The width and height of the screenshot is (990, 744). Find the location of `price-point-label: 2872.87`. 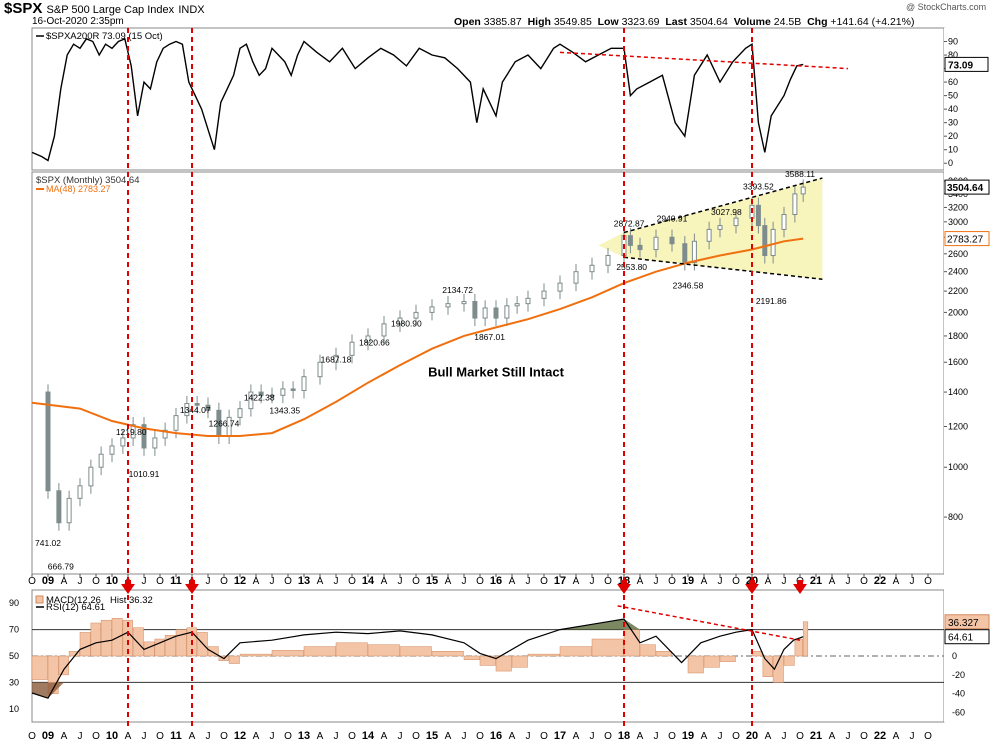

price-point-label: 2872.87 is located at coordinates (629, 224).